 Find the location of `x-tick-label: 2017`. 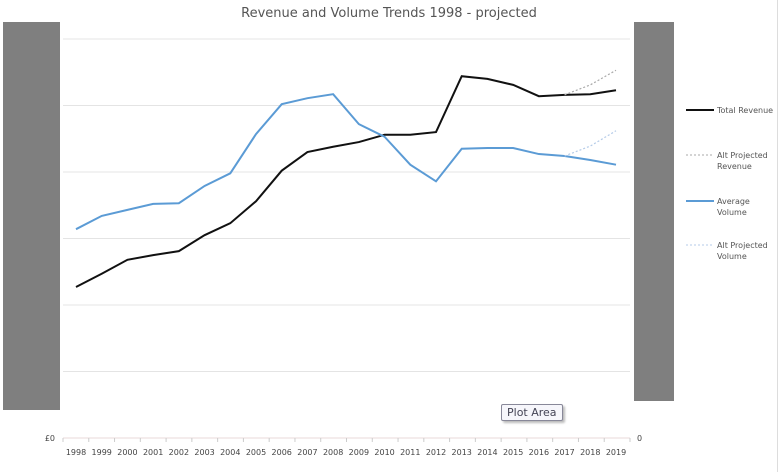

x-tick-label: 2017 is located at coordinates (564, 452).